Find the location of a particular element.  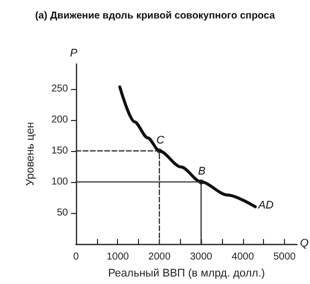

annotation: C is located at coordinates (160, 140).